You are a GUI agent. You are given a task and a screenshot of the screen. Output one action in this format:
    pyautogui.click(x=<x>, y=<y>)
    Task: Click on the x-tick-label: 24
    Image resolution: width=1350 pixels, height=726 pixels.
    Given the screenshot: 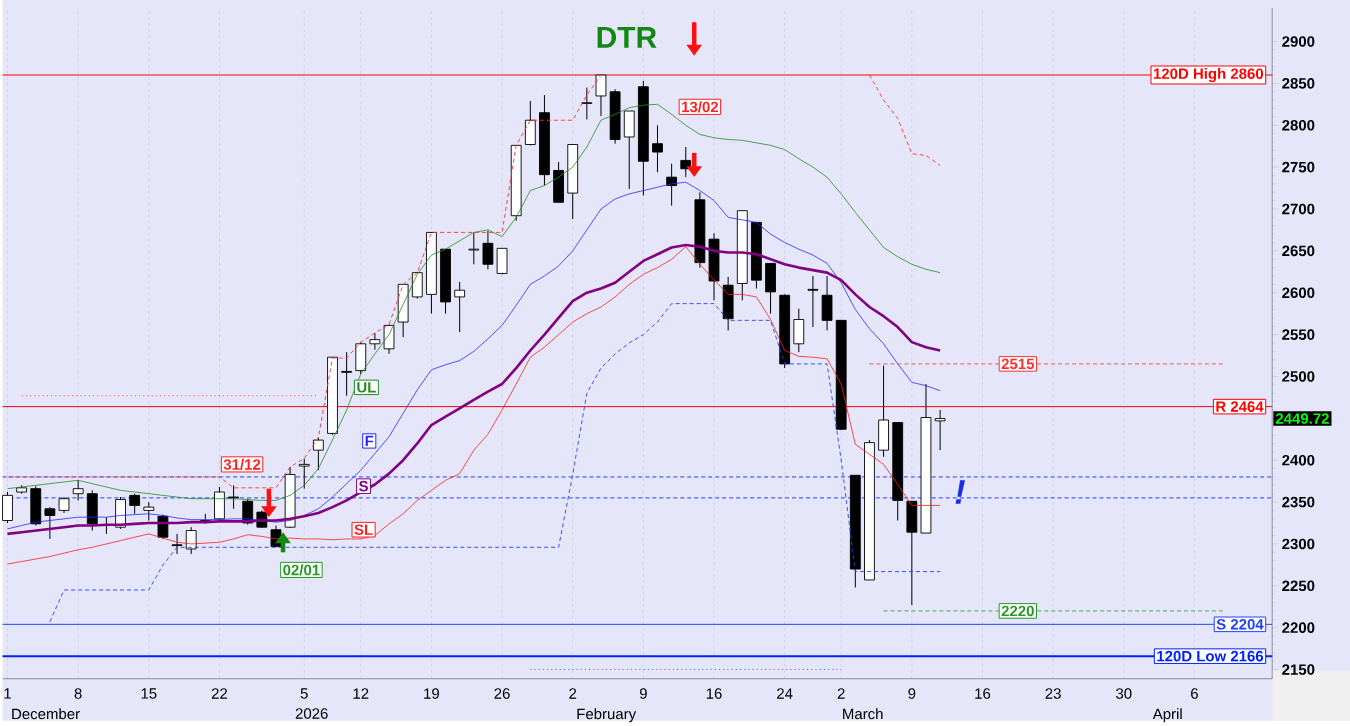 What is the action you would take?
    pyautogui.click(x=785, y=693)
    